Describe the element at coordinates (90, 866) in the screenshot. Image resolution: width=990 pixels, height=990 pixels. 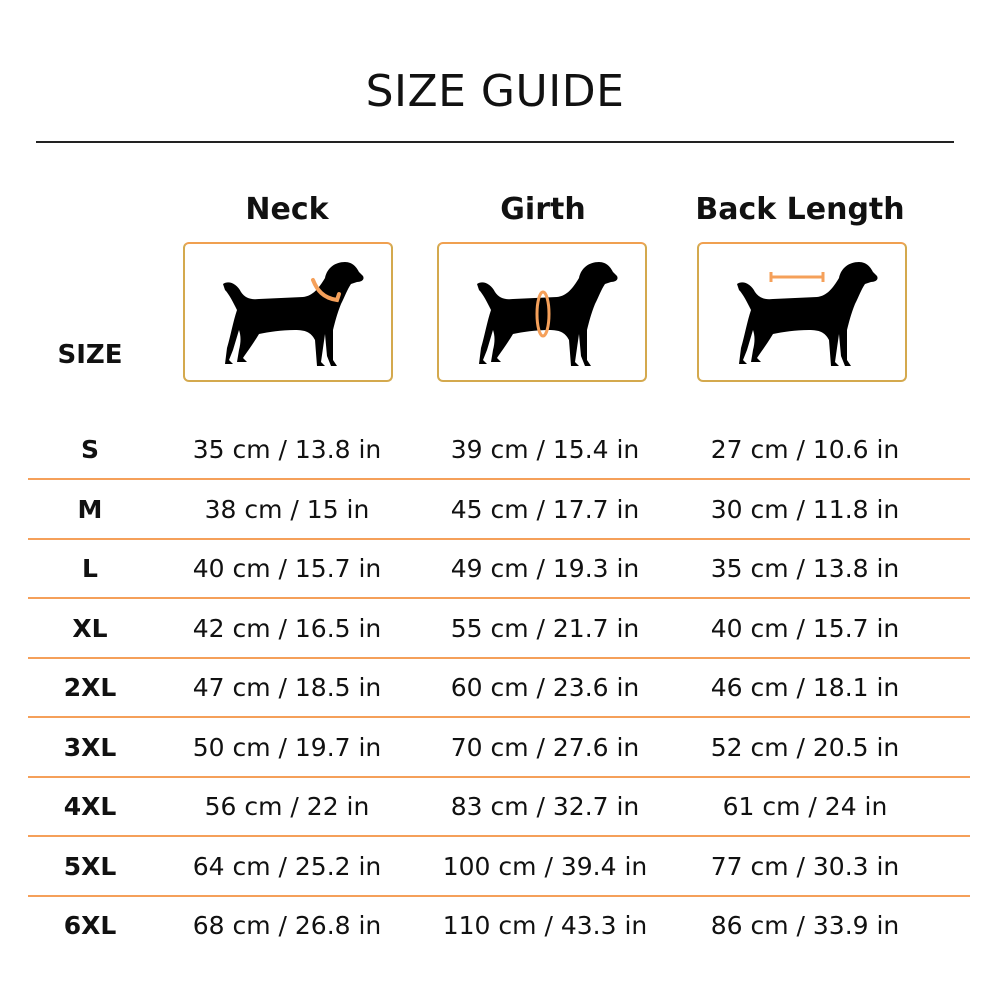
I see `size-cell: 5XL` at that location.